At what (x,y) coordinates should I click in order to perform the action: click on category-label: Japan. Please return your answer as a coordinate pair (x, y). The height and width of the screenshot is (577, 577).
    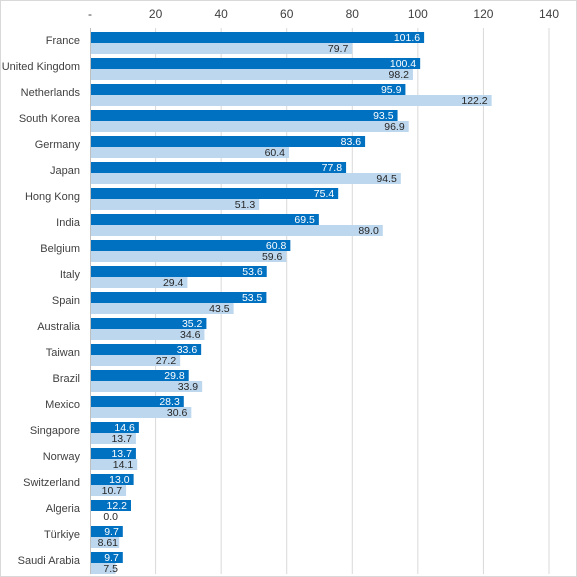
    Looking at the image, I should click on (65, 171).